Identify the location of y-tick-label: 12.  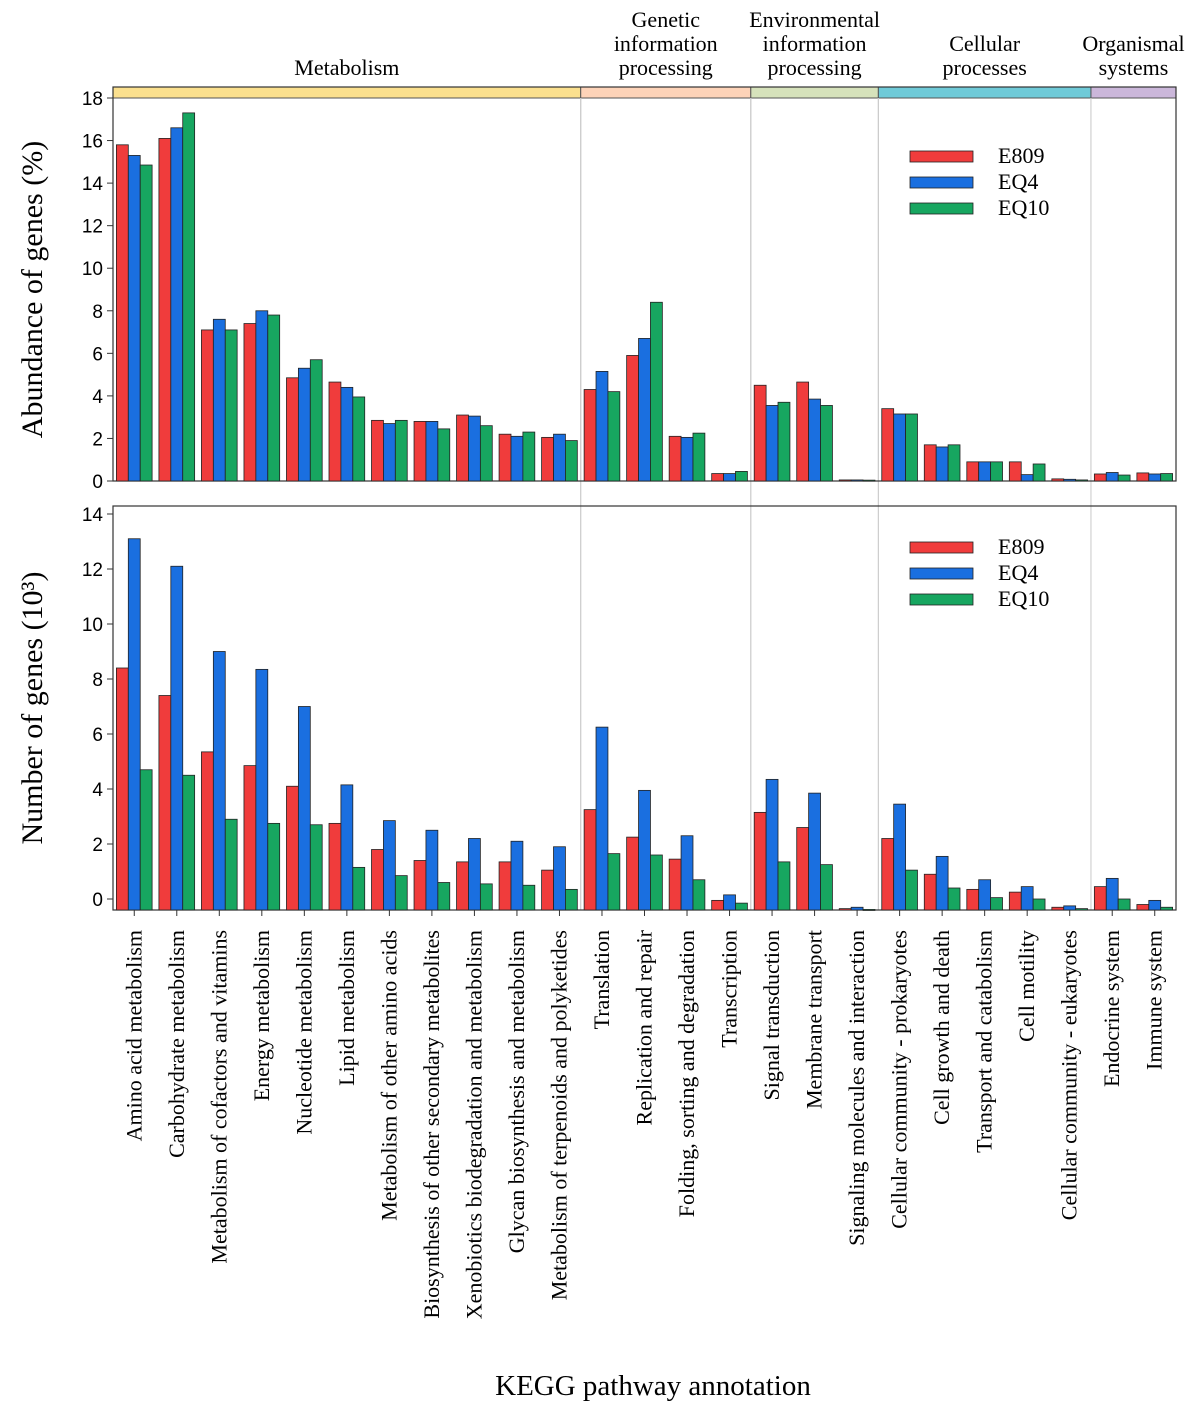
(92, 570).